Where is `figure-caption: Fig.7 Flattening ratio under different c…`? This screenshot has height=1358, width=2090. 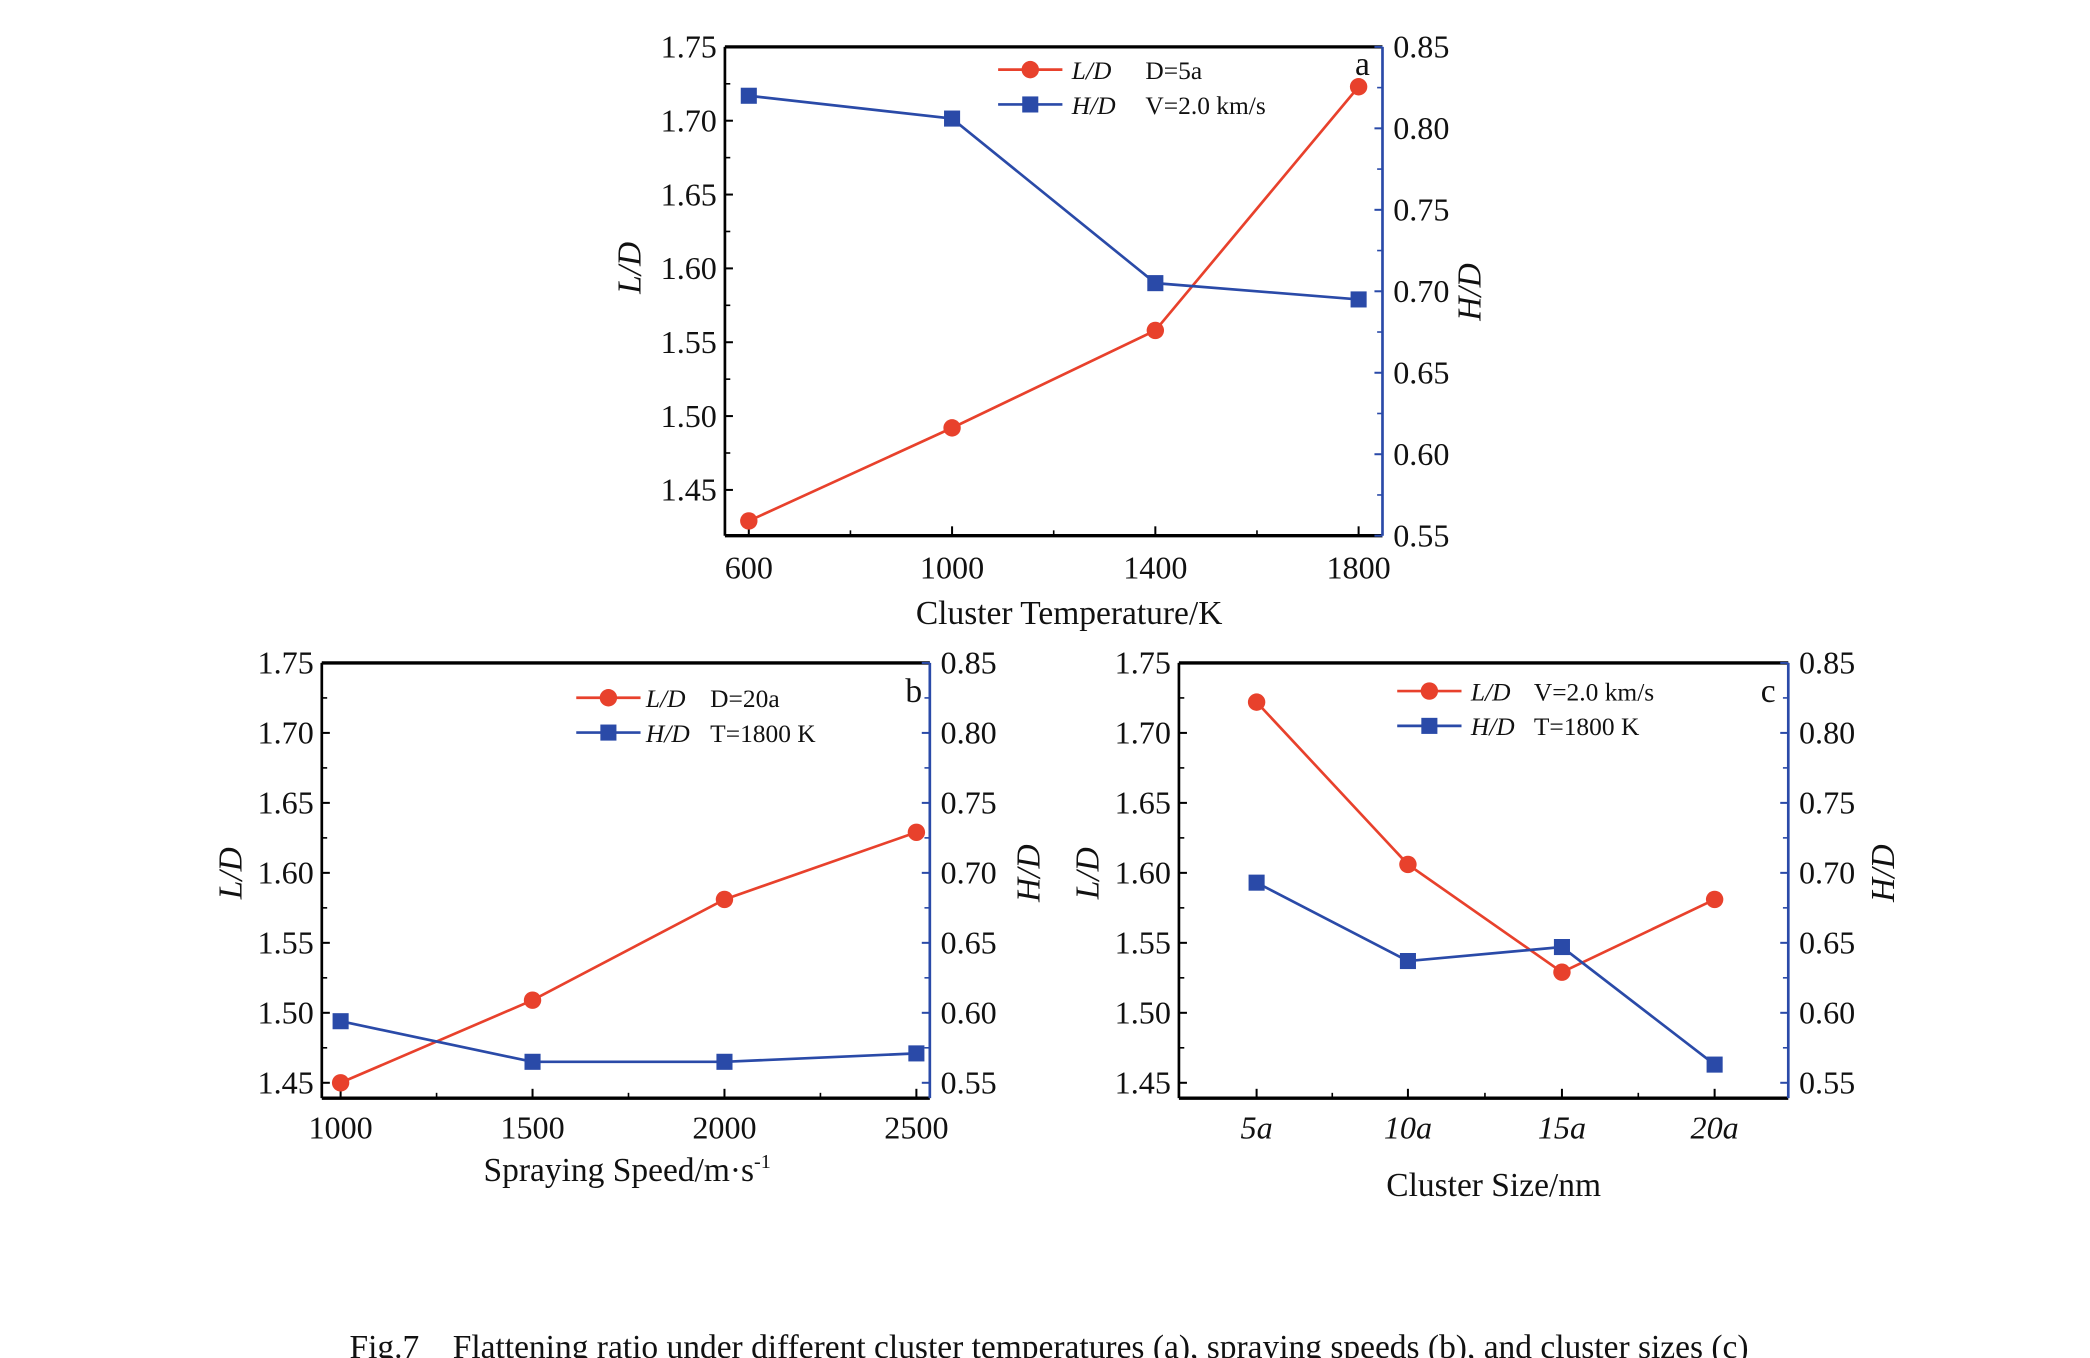 figure-caption: Fig.7 Flattening ratio under different c… is located at coordinates (1048, 1343).